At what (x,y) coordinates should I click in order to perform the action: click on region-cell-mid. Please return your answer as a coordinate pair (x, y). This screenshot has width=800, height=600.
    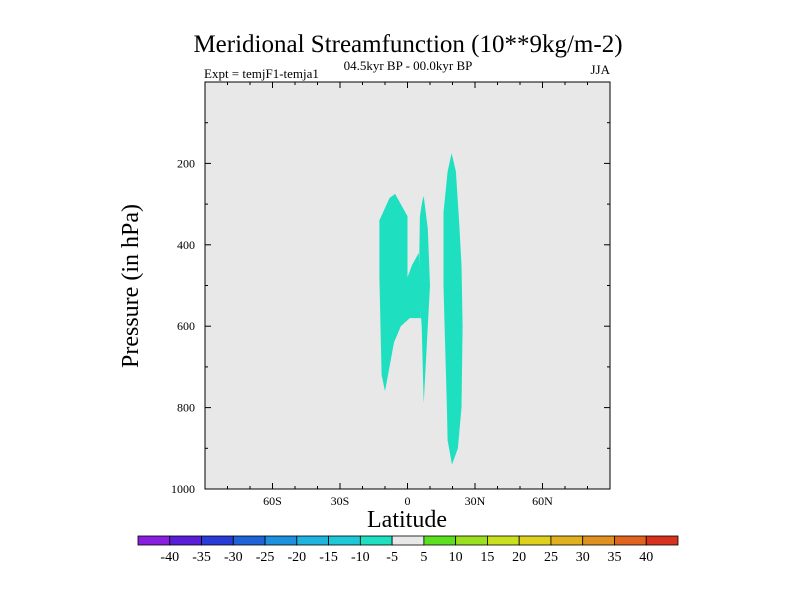
    Looking at the image, I should click on (424, 300).